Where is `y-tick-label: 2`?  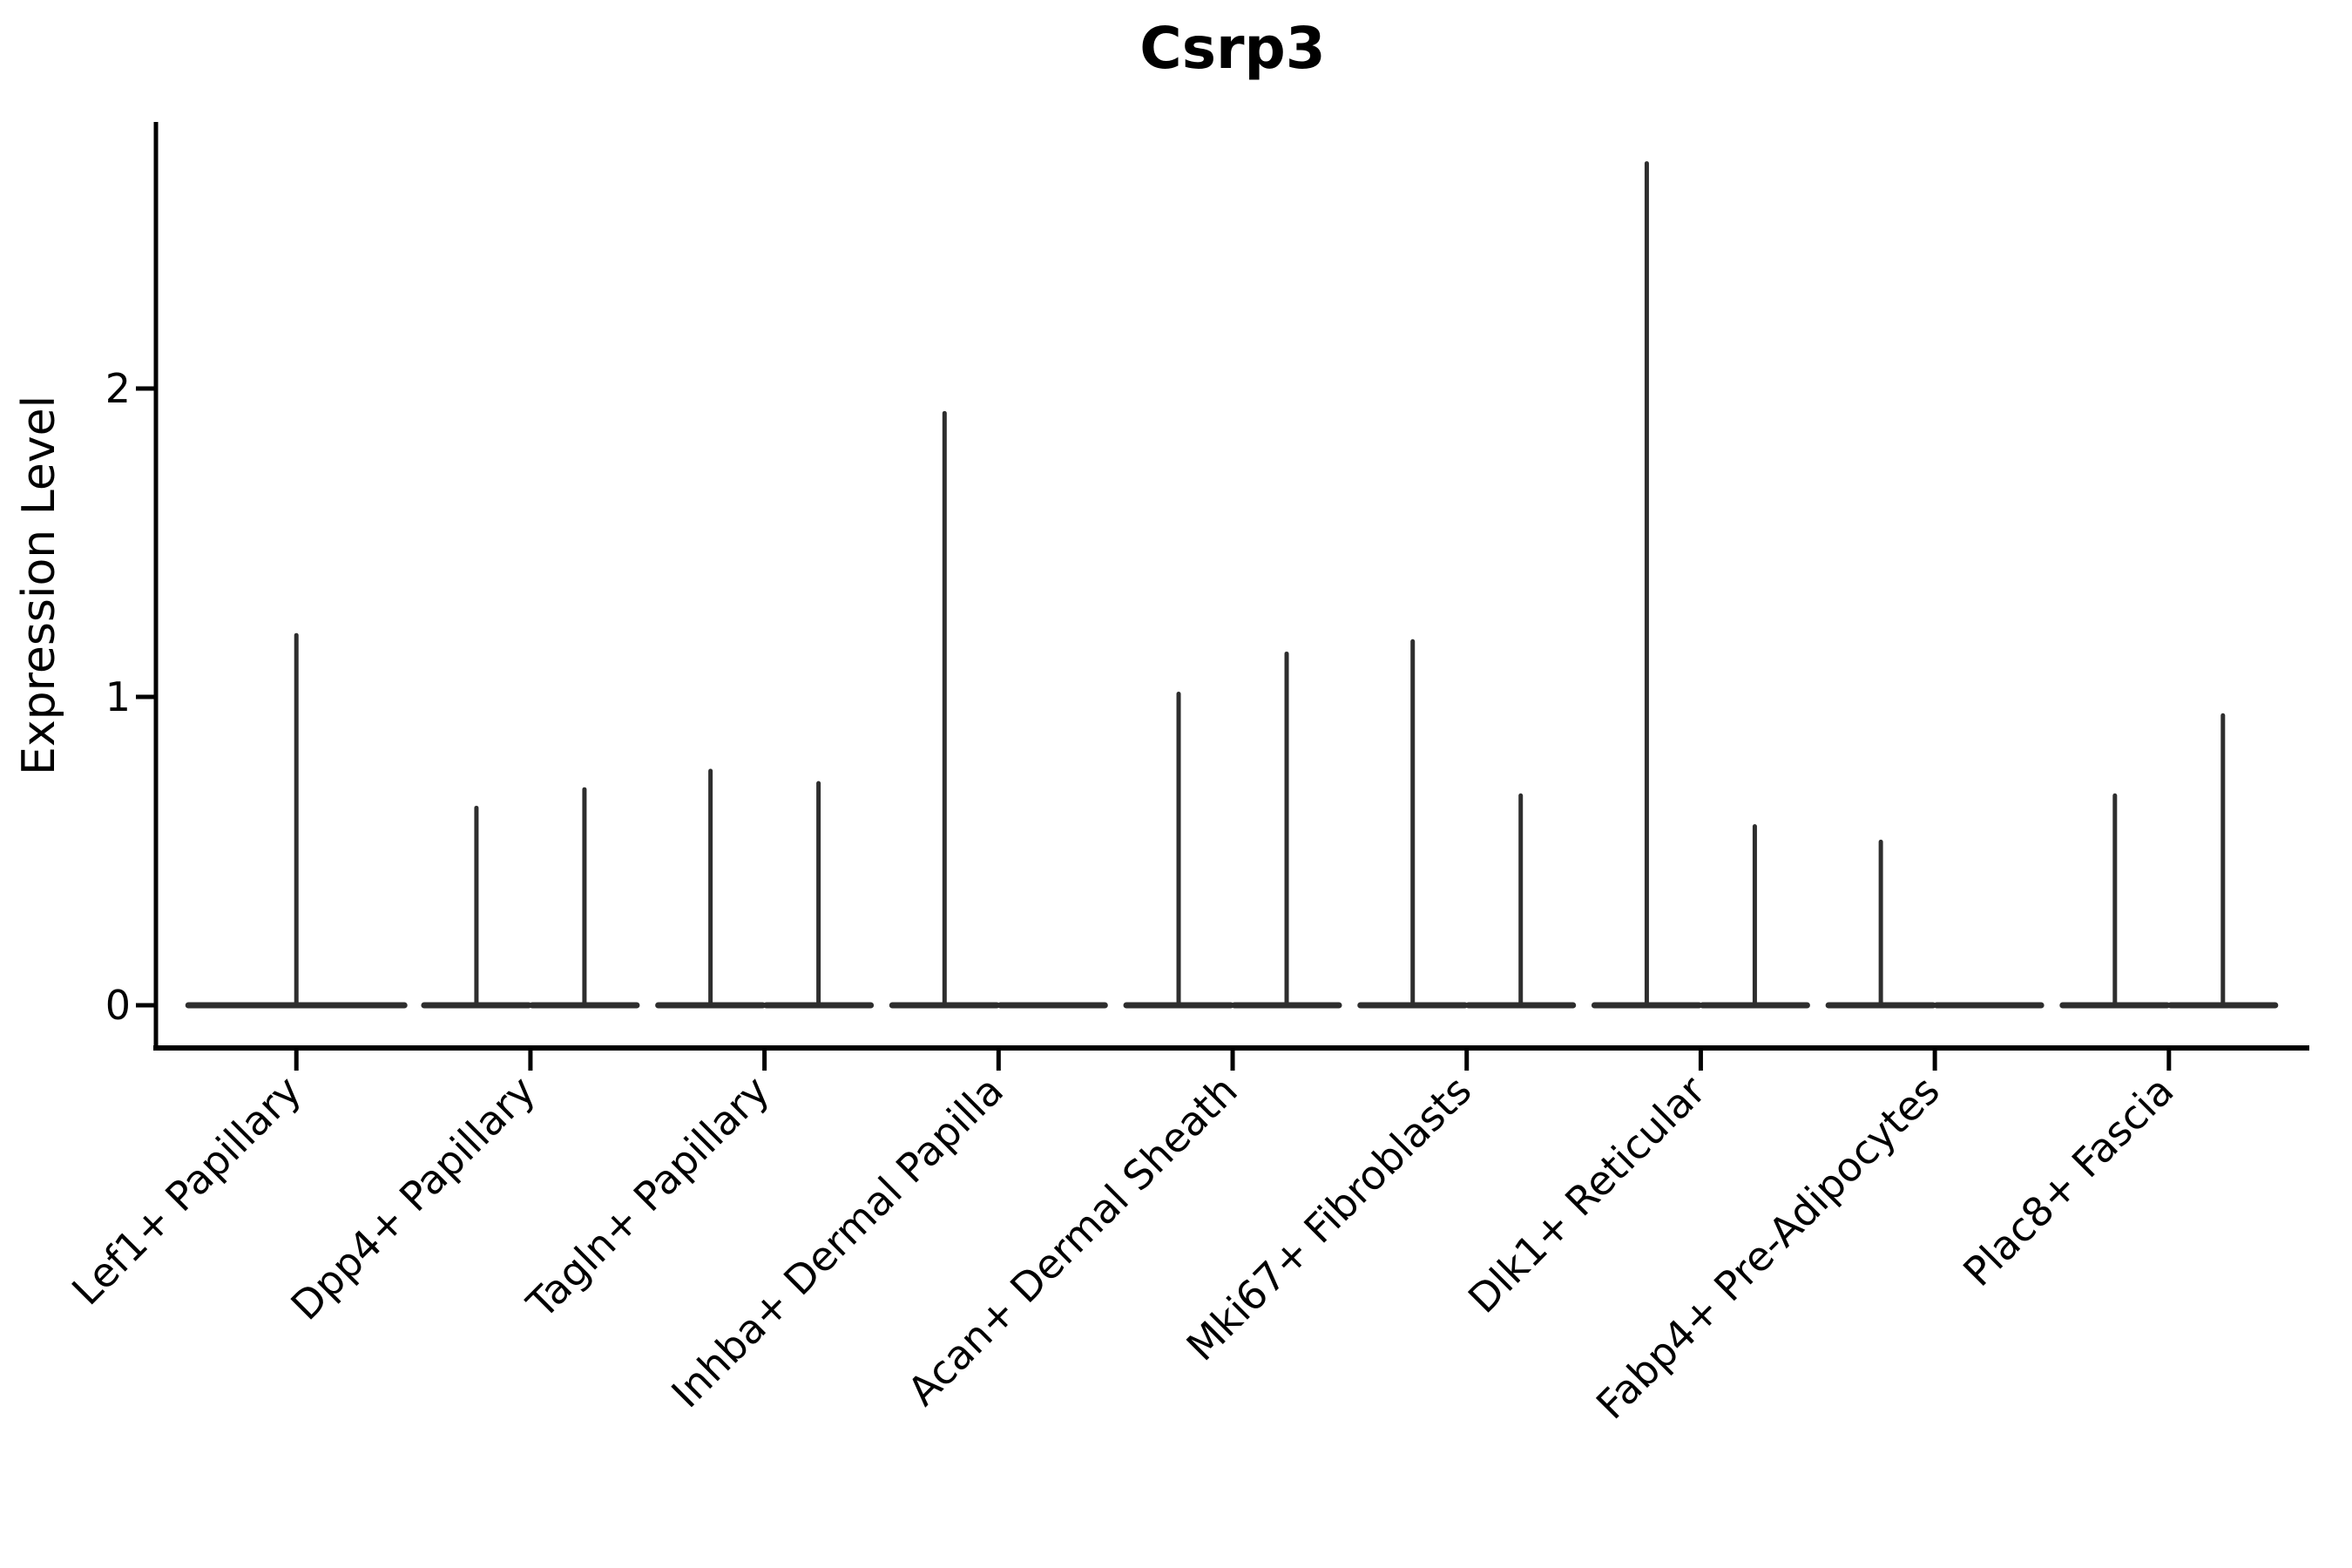 y-tick-label: 2 is located at coordinates (118, 388).